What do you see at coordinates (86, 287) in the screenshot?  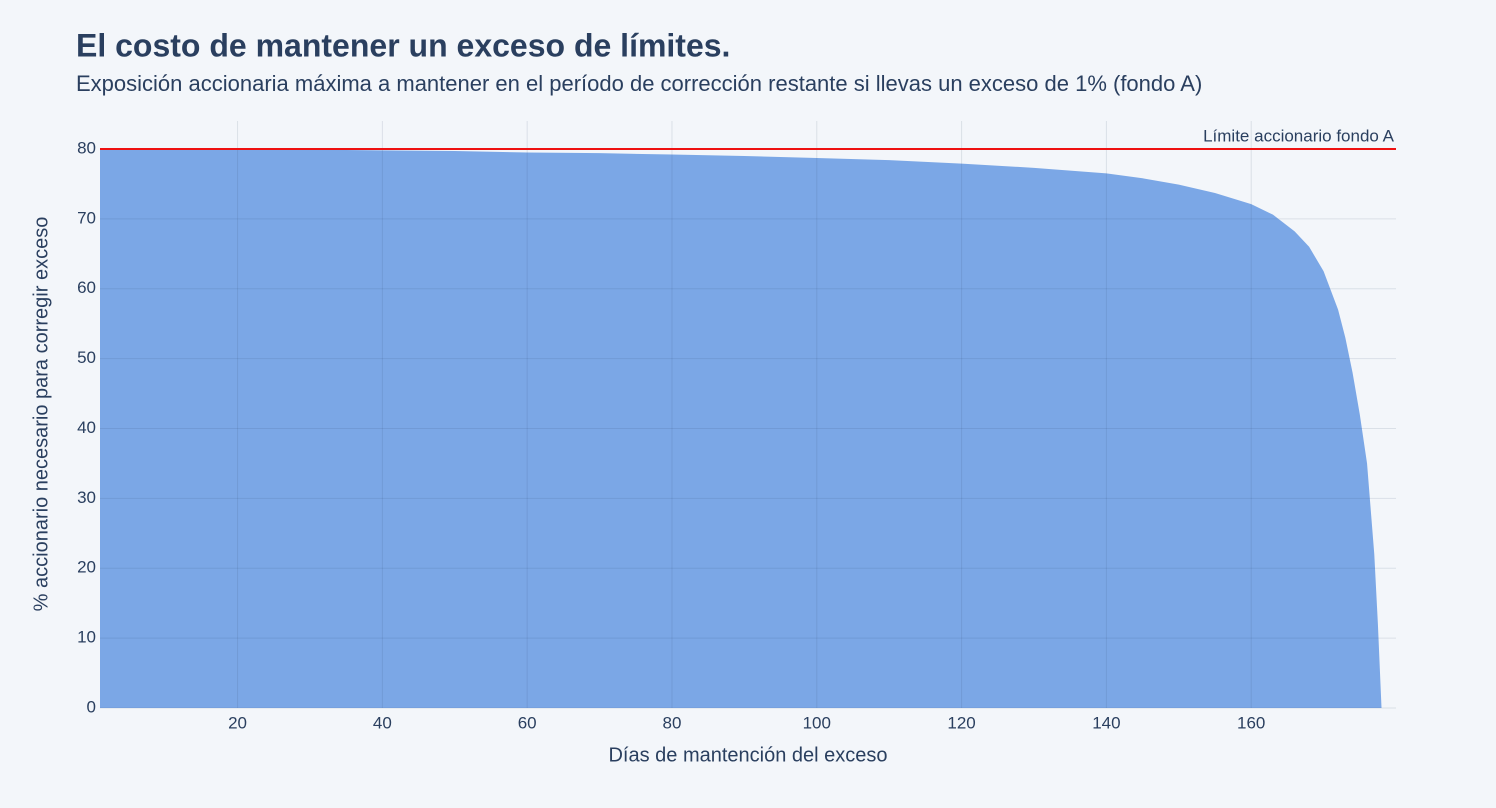 I see `y-tick-label: 60` at bounding box center [86, 287].